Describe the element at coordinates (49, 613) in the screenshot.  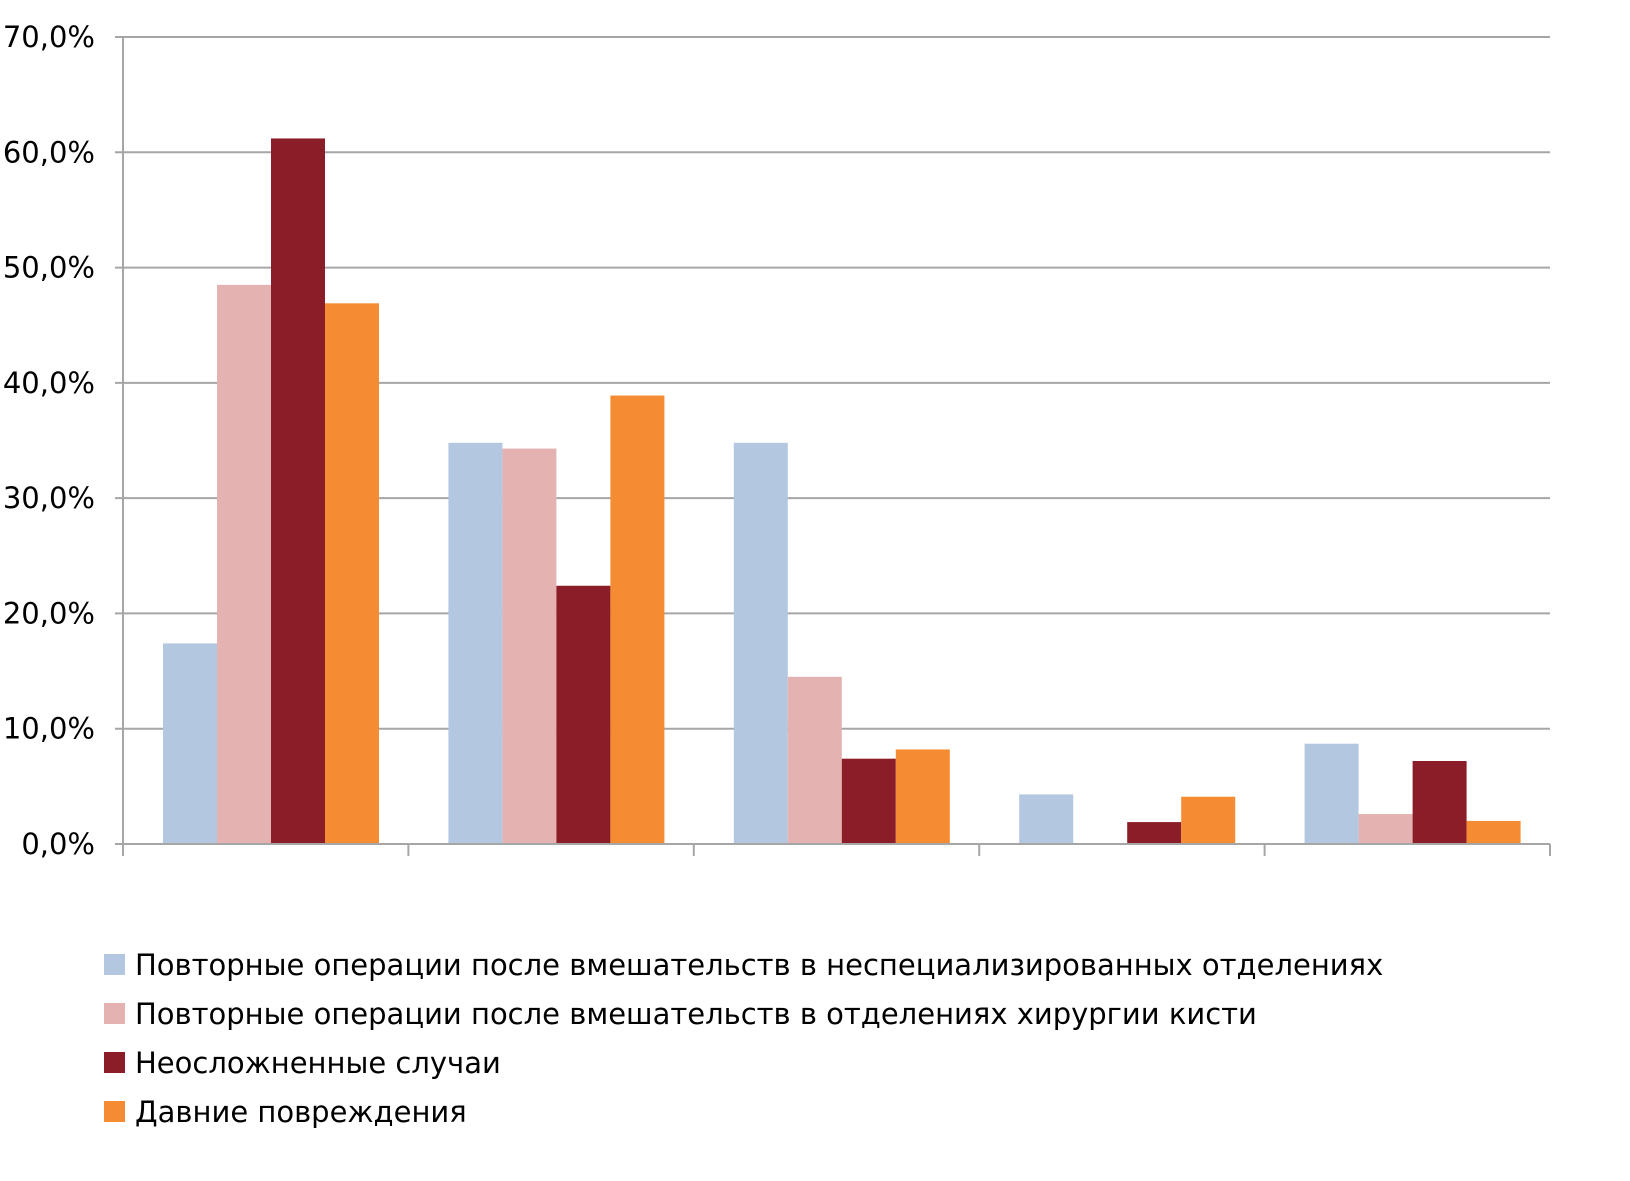
I see `y-tick-label: 20,0%` at that location.